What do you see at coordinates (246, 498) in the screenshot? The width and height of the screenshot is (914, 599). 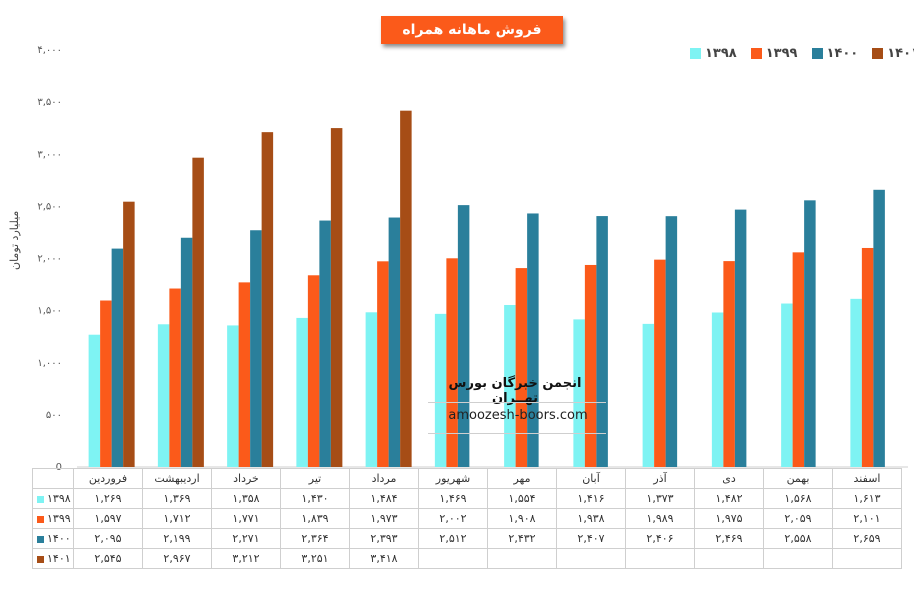 I see `data-label: ۱,۳۵۸` at bounding box center [246, 498].